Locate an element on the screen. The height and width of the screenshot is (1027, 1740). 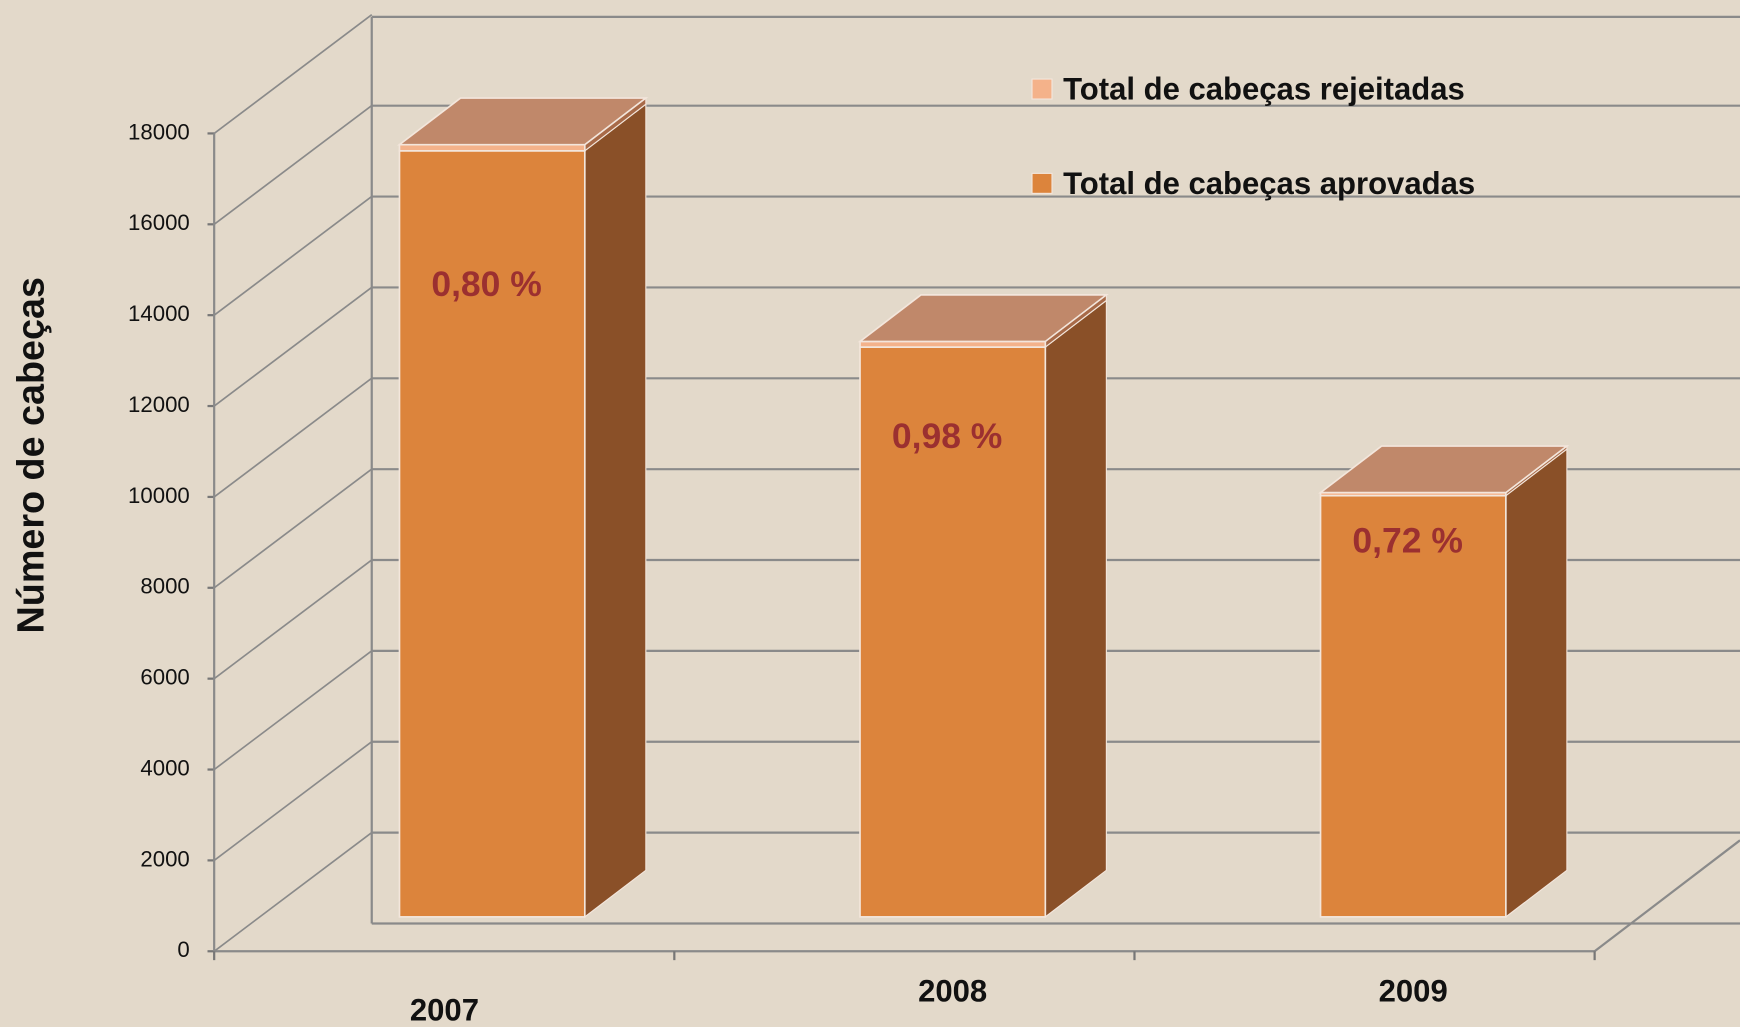
legend-label: Total de cabeças aprovadas is located at coordinates (1269, 183).